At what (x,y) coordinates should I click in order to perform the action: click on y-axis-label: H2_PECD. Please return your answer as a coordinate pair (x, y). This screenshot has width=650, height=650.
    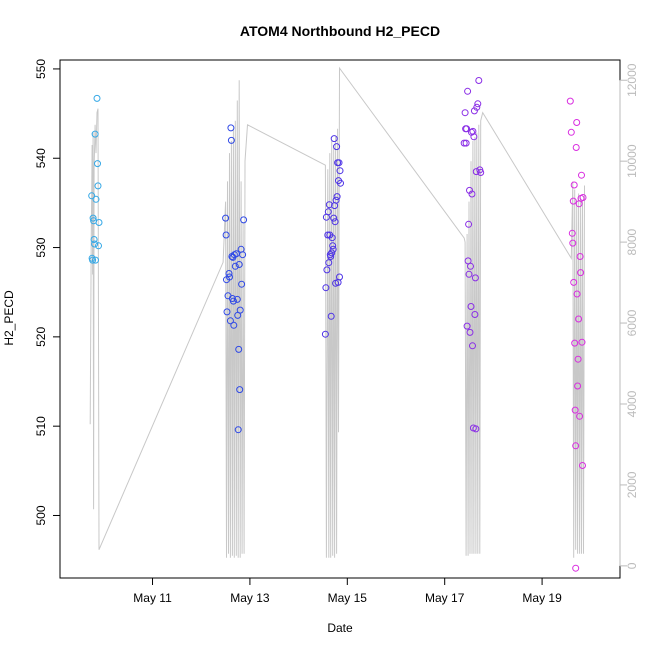
    Looking at the image, I should click on (9, 318).